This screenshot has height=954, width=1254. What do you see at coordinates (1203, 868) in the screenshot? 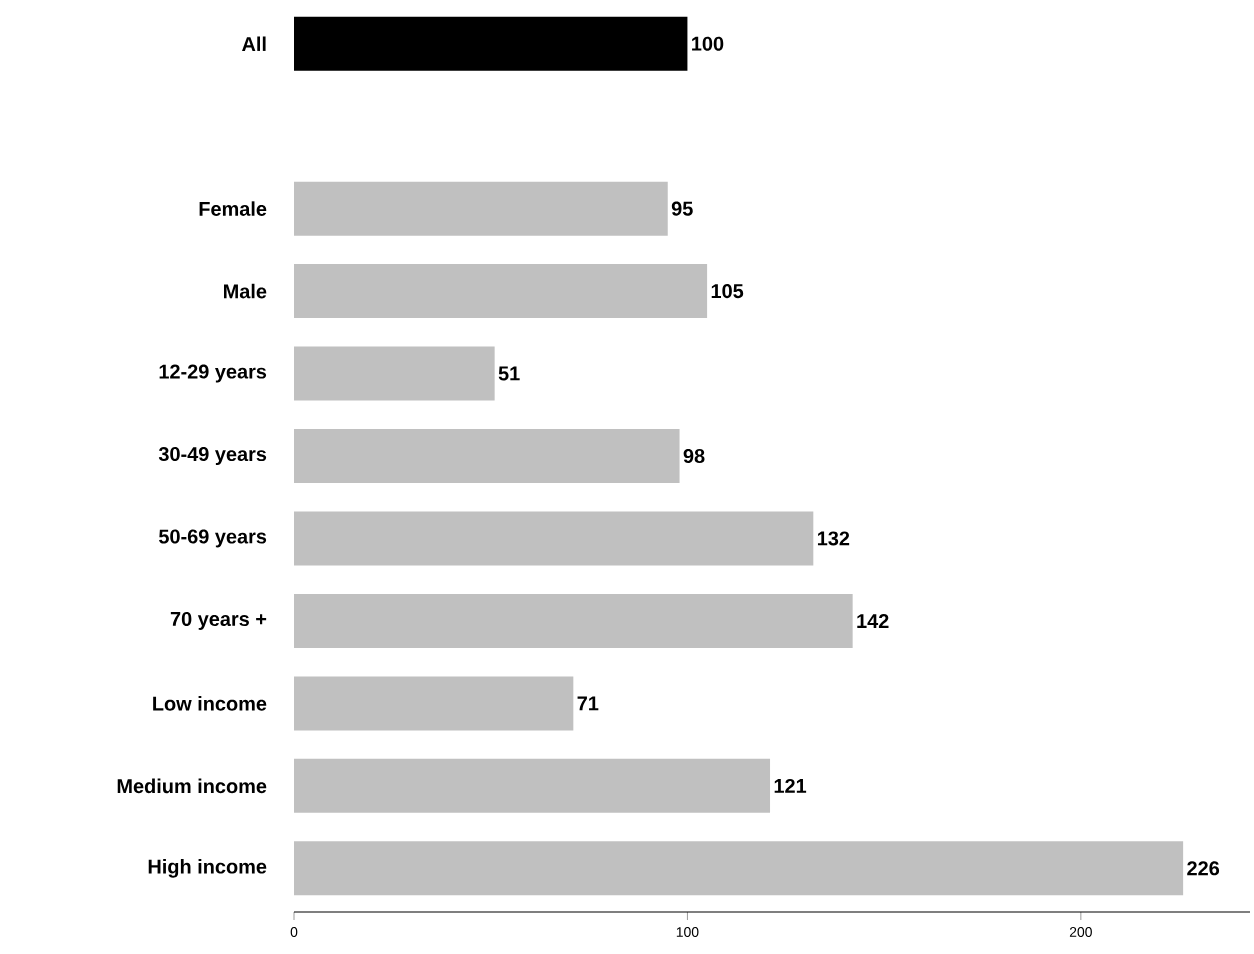
I see `data-label: 226` at bounding box center [1203, 868].